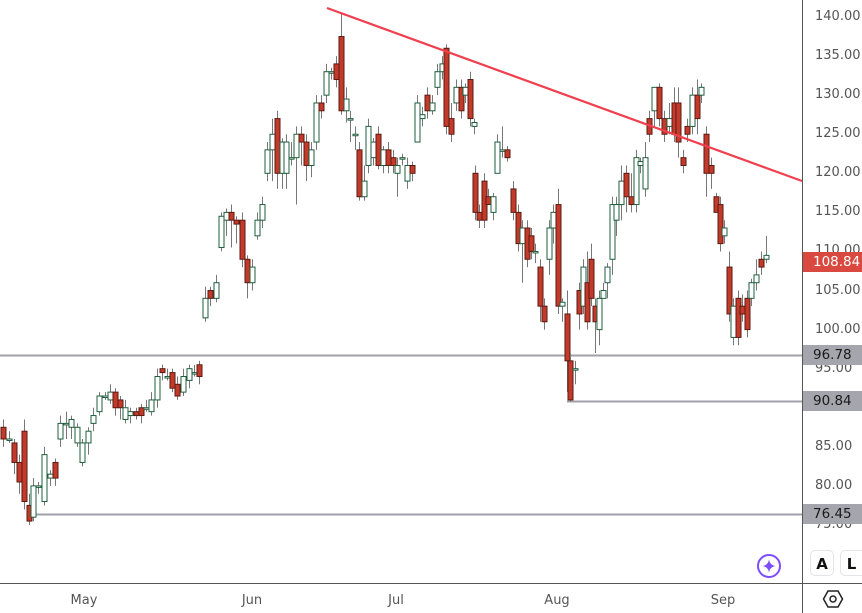 The height and width of the screenshot is (613, 862). What do you see at coordinates (832, 401) in the screenshot?
I see `level-badge-90-84: 90.84` at bounding box center [832, 401].